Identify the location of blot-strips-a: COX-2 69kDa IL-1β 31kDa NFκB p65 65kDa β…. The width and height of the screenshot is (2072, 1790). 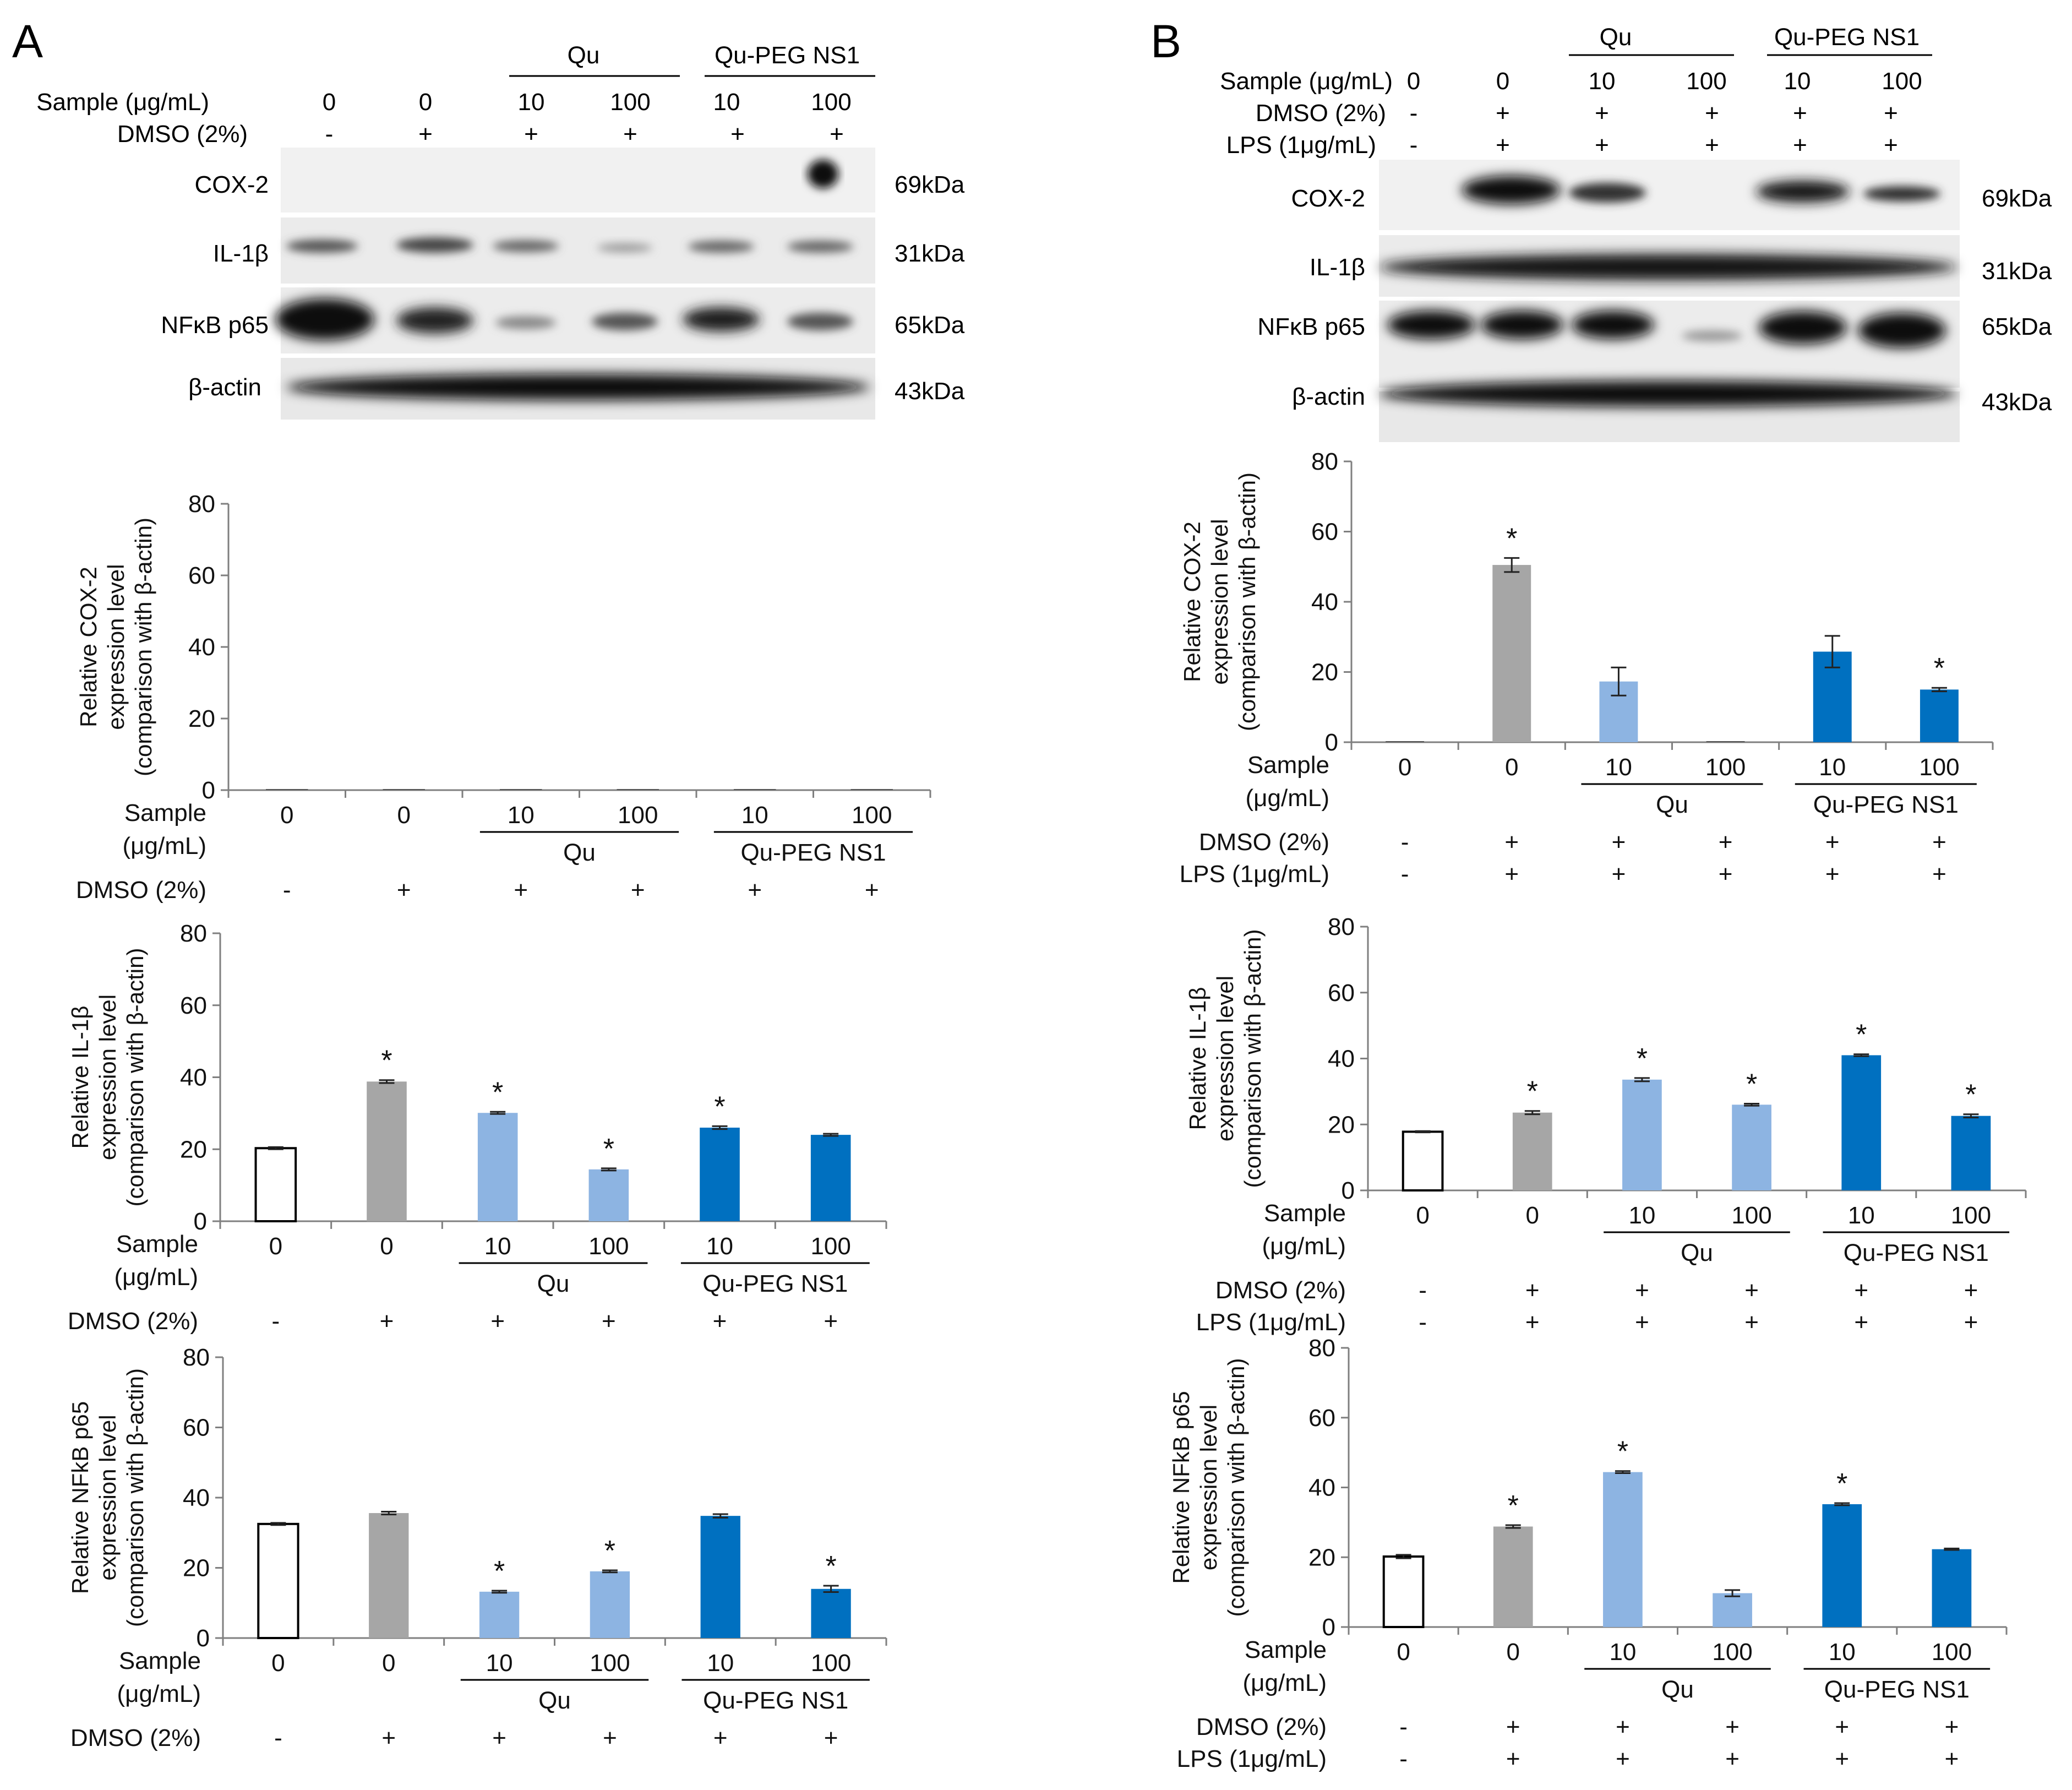
(563, 284).